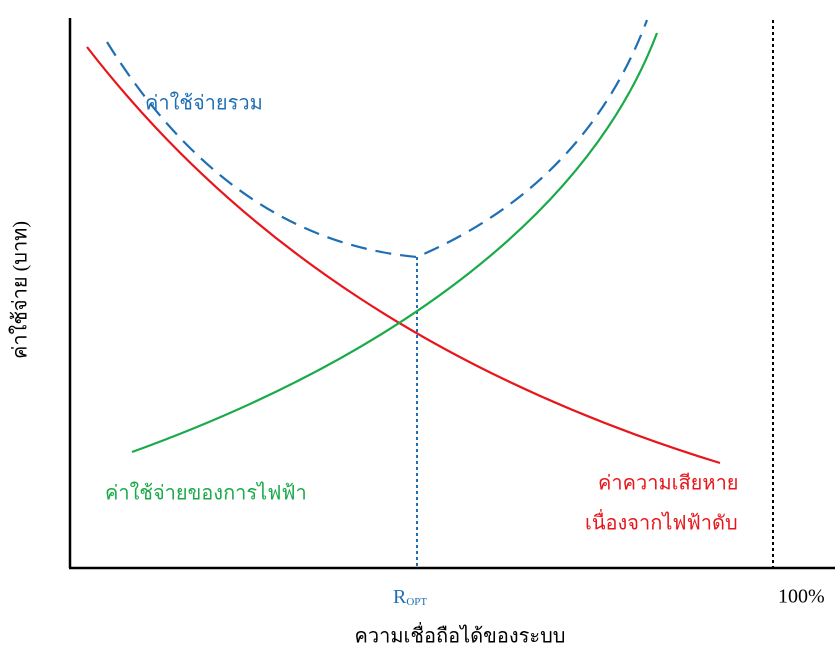  I want to click on utility-label: ค่าใช้จ่ายของการไฟฟ้า, so click(206, 493).